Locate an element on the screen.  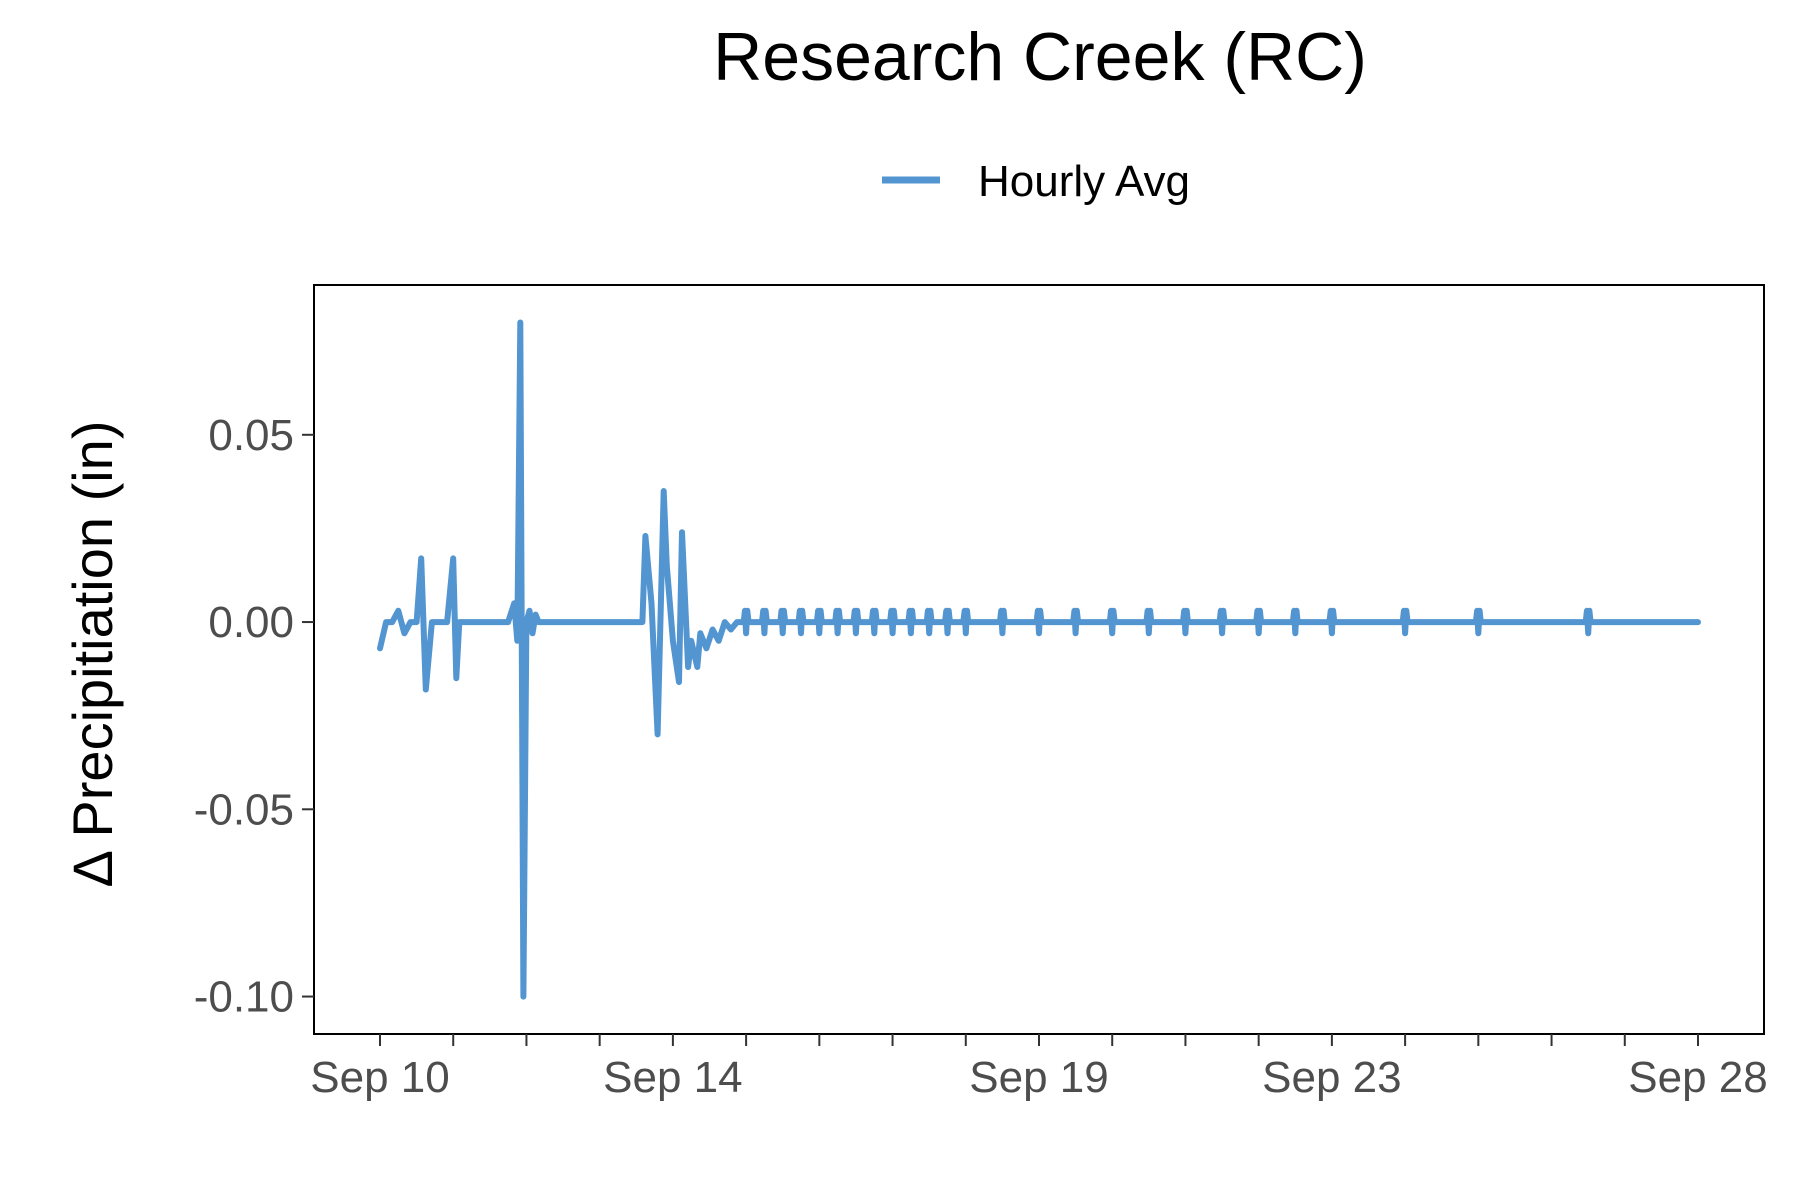
y-axis: 0.05 0.00 -0.05 -0.10 is located at coordinates (254, 716).